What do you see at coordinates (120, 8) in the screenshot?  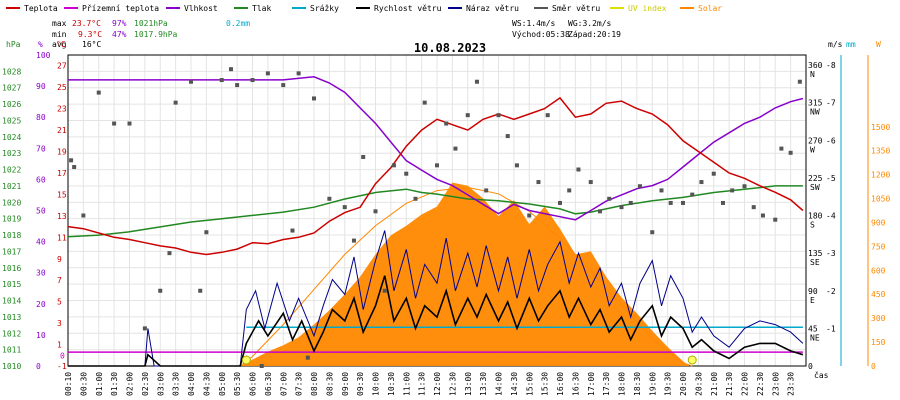 I see `legend-label-1: Přízemní teplota` at bounding box center [120, 8].